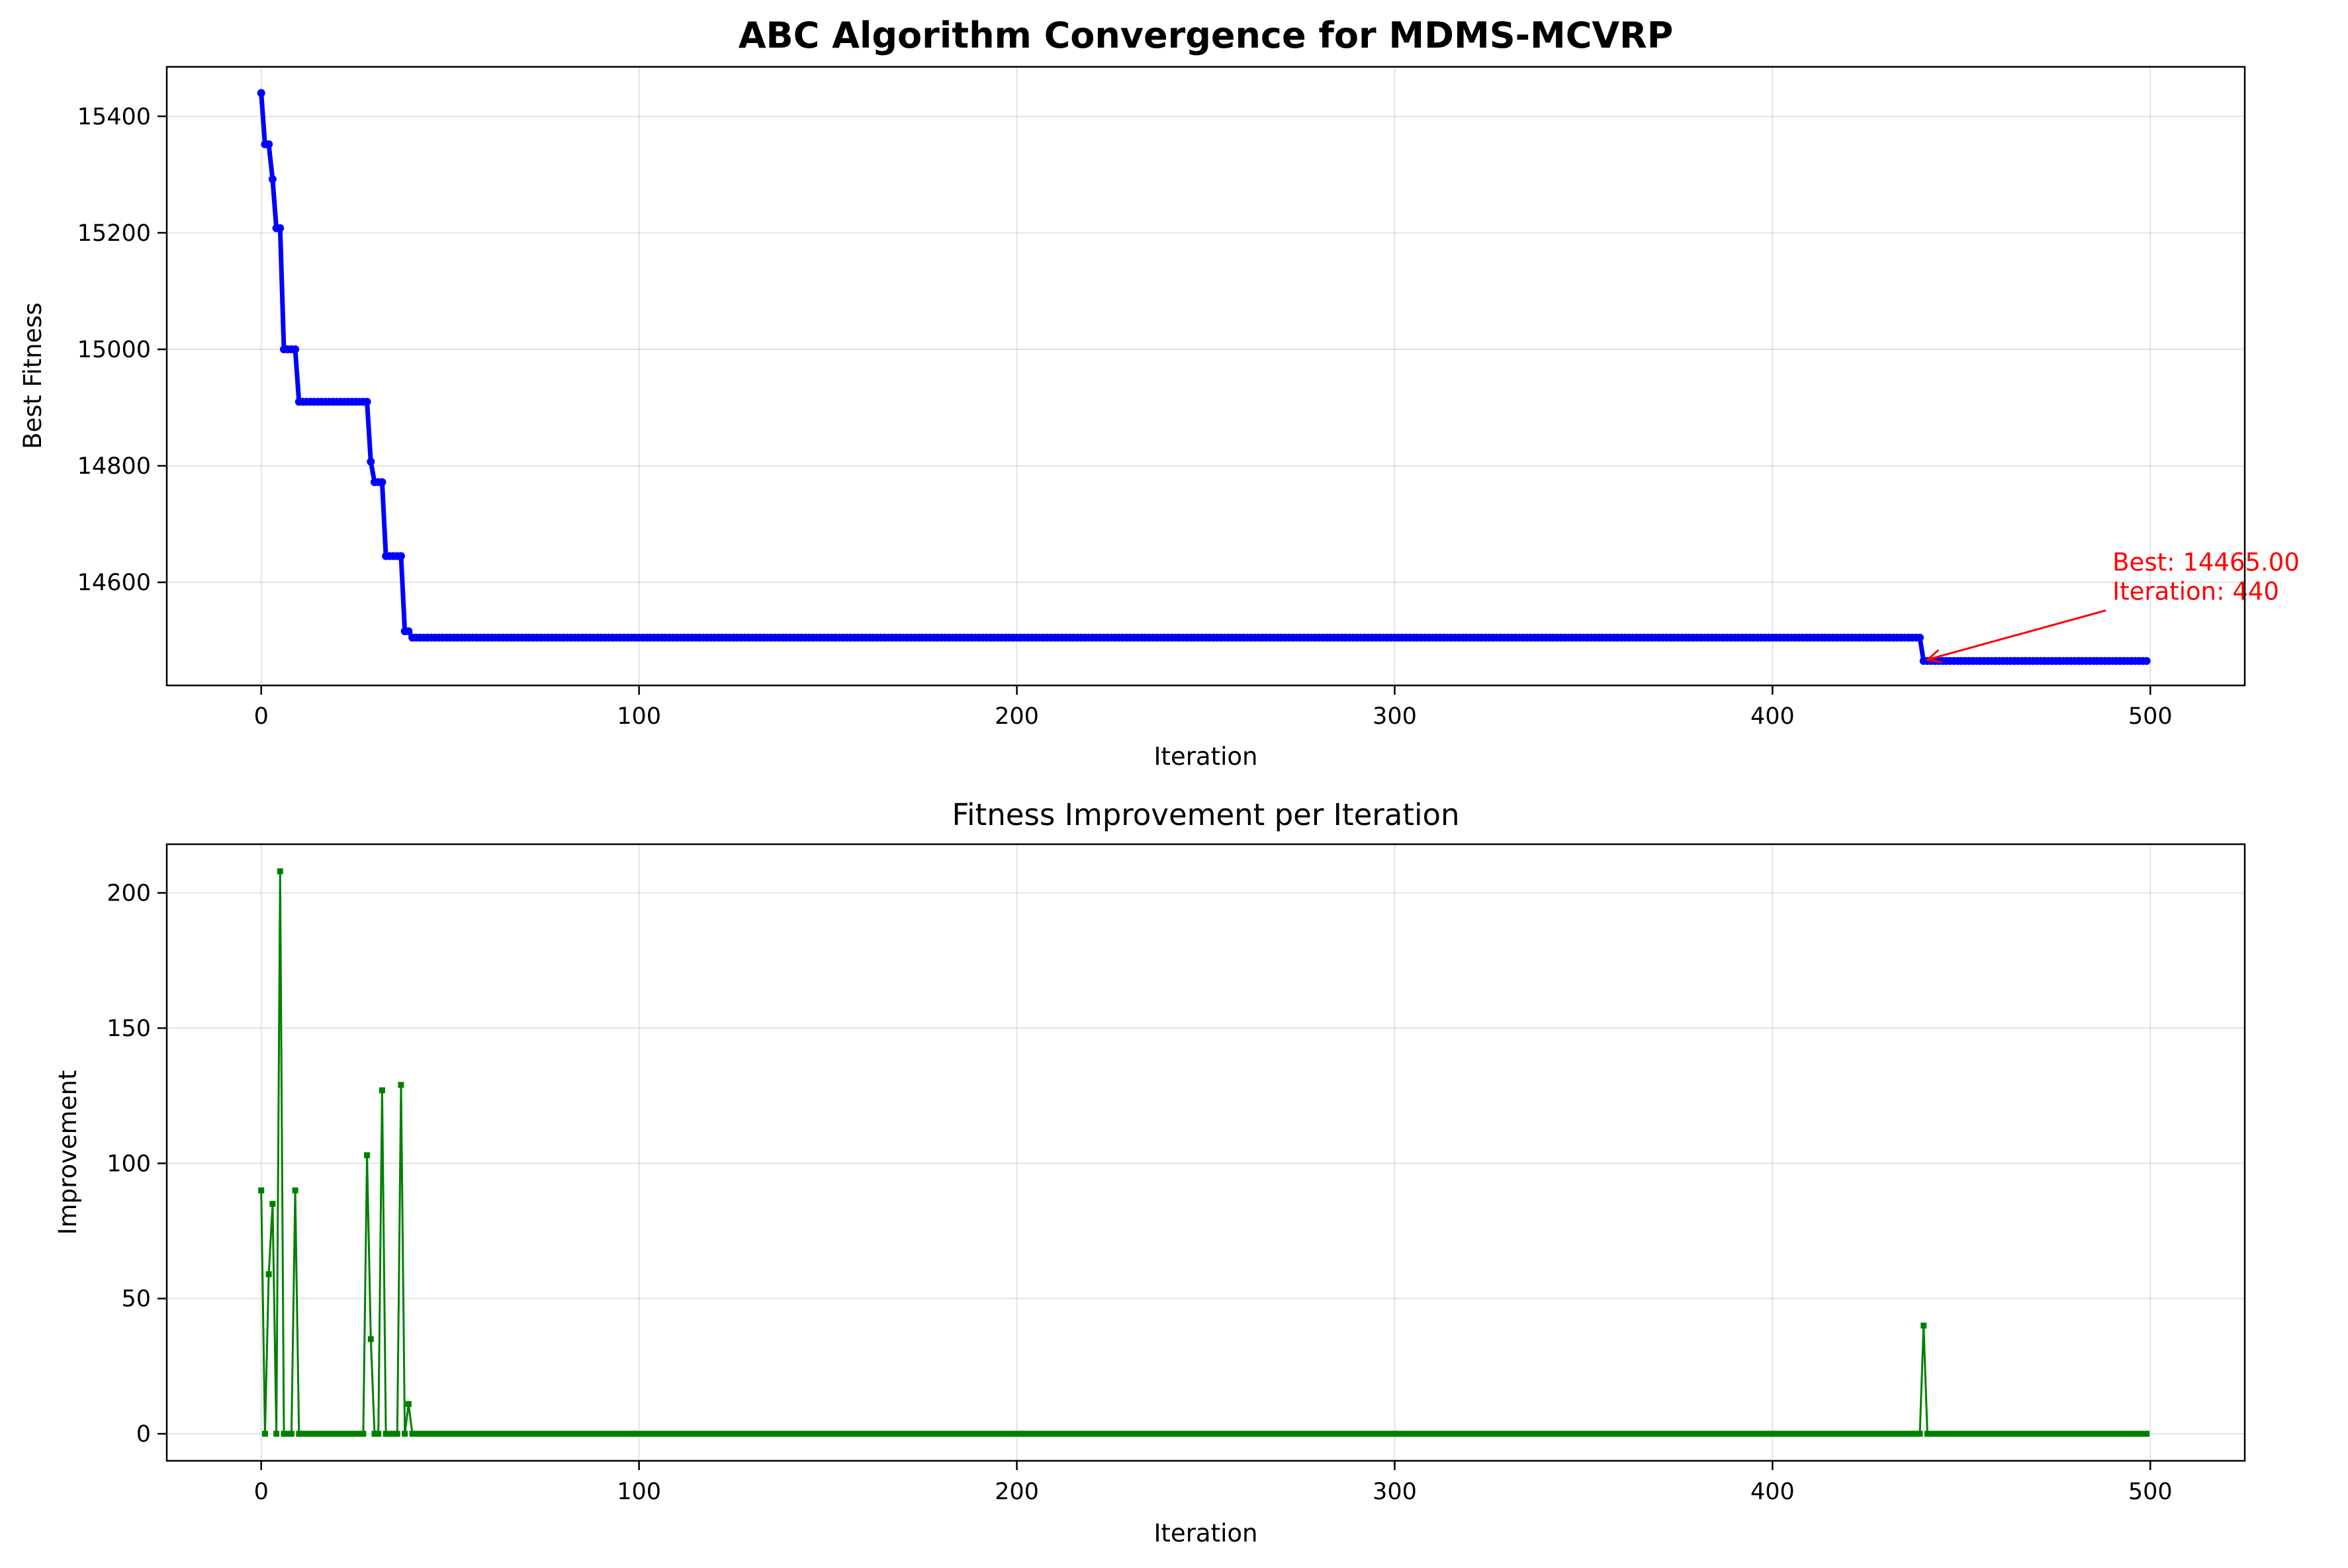 Image resolution: width=2348 pixels, height=1568 pixels. Describe the element at coordinates (114, 117) in the screenshot. I see `y-tick-label: 15400` at that location.